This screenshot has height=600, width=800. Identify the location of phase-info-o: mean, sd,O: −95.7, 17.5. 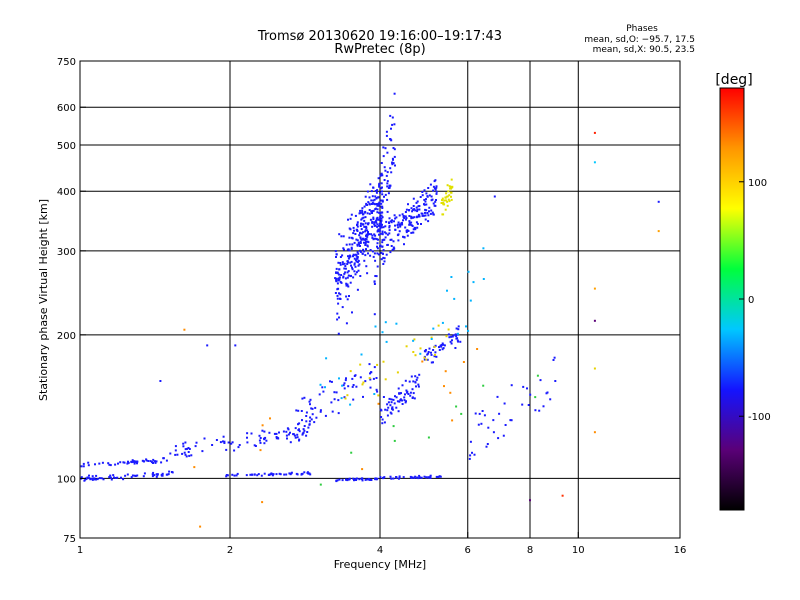
(639, 40).